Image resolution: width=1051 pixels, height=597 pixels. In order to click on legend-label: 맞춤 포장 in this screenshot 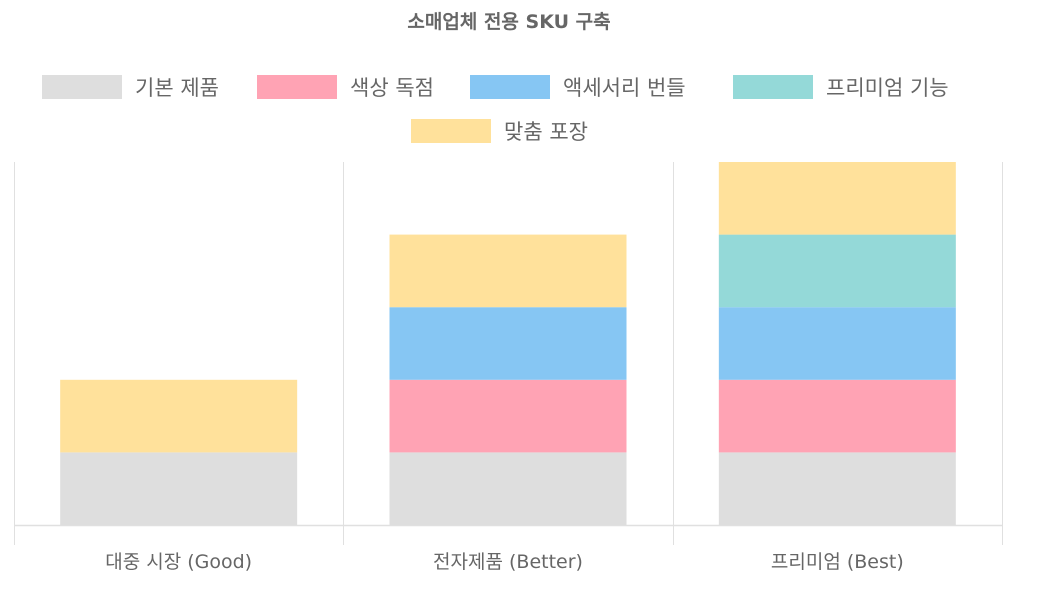, I will do `click(546, 132)`.